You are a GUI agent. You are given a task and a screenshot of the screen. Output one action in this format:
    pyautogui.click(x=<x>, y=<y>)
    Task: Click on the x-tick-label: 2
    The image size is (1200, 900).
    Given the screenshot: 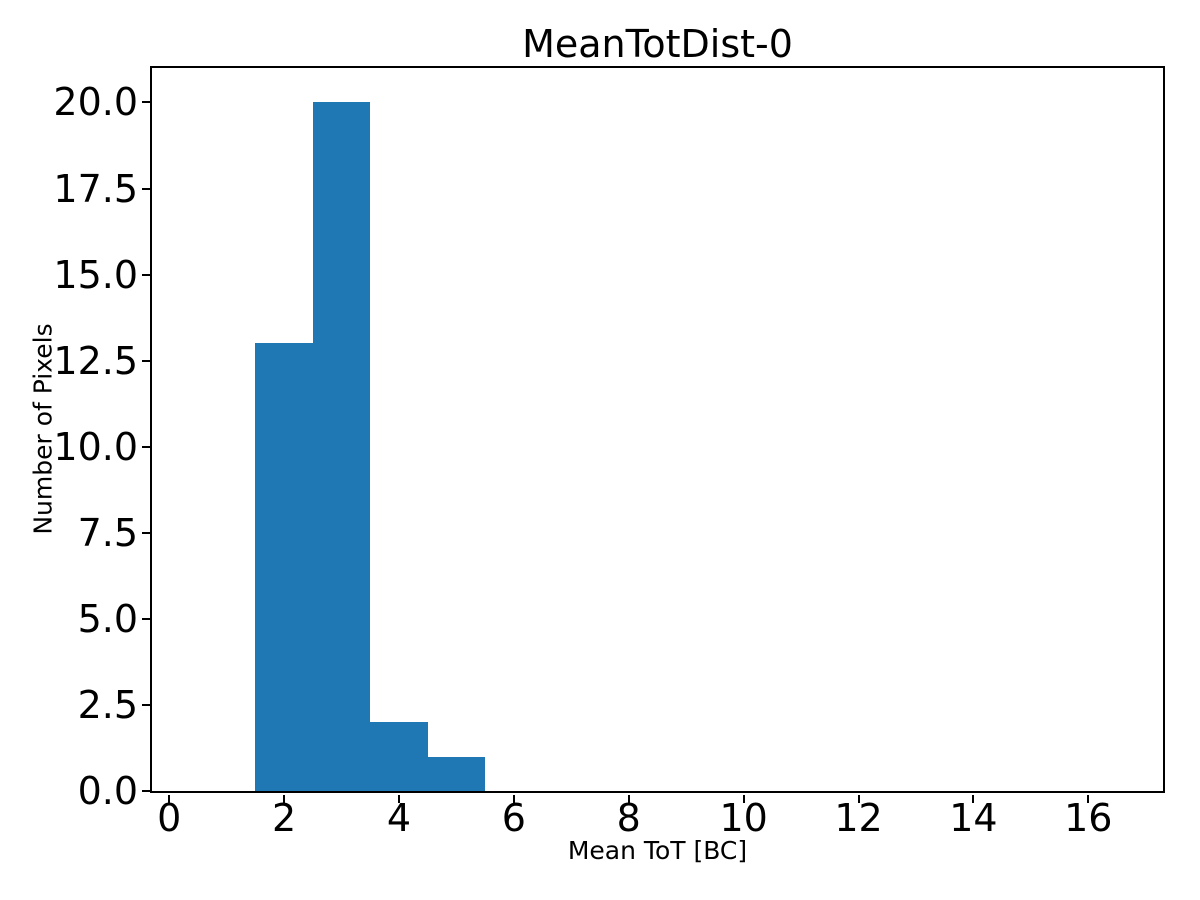 What is the action you would take?
    pyautogui.click(x=284, y=818)
    